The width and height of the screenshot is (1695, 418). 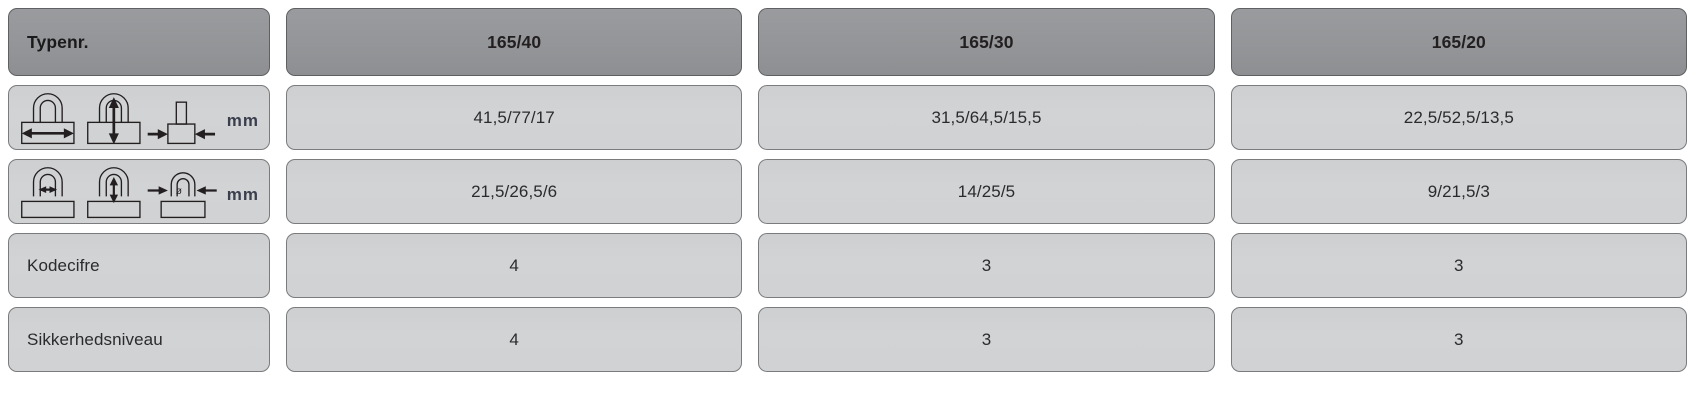 I want to click on cell-shackle-dimensions-165-40: 21,5/26,5/6, so click(x=514, y=191).